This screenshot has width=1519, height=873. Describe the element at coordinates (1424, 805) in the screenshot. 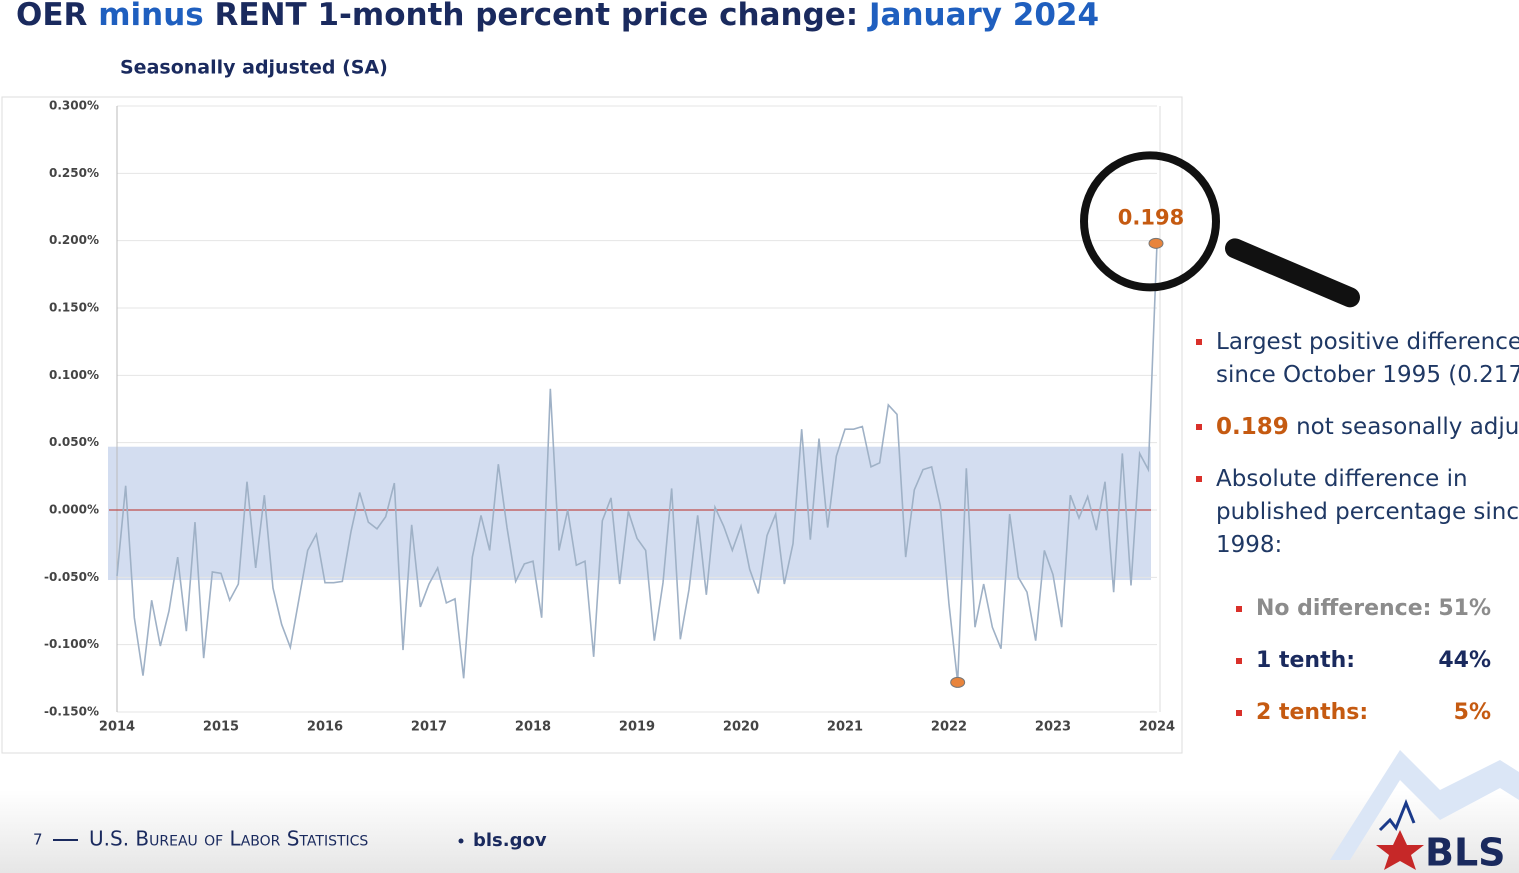

I see `logo-backdrop` at that location.